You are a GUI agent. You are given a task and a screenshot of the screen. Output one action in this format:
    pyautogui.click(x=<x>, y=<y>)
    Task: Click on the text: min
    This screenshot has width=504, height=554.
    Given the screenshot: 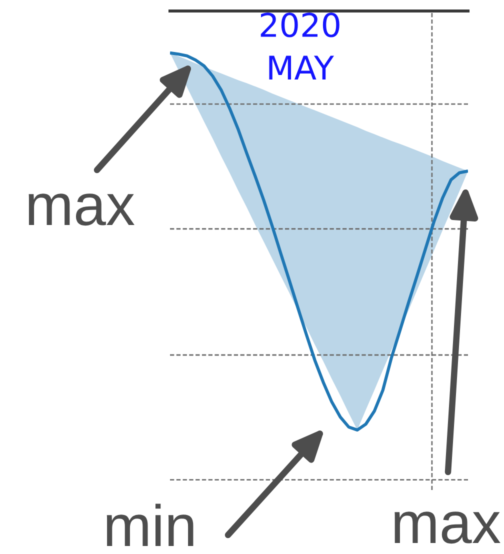 What is the action you would take?
    pyautogui.click(x=150, y=525)
    